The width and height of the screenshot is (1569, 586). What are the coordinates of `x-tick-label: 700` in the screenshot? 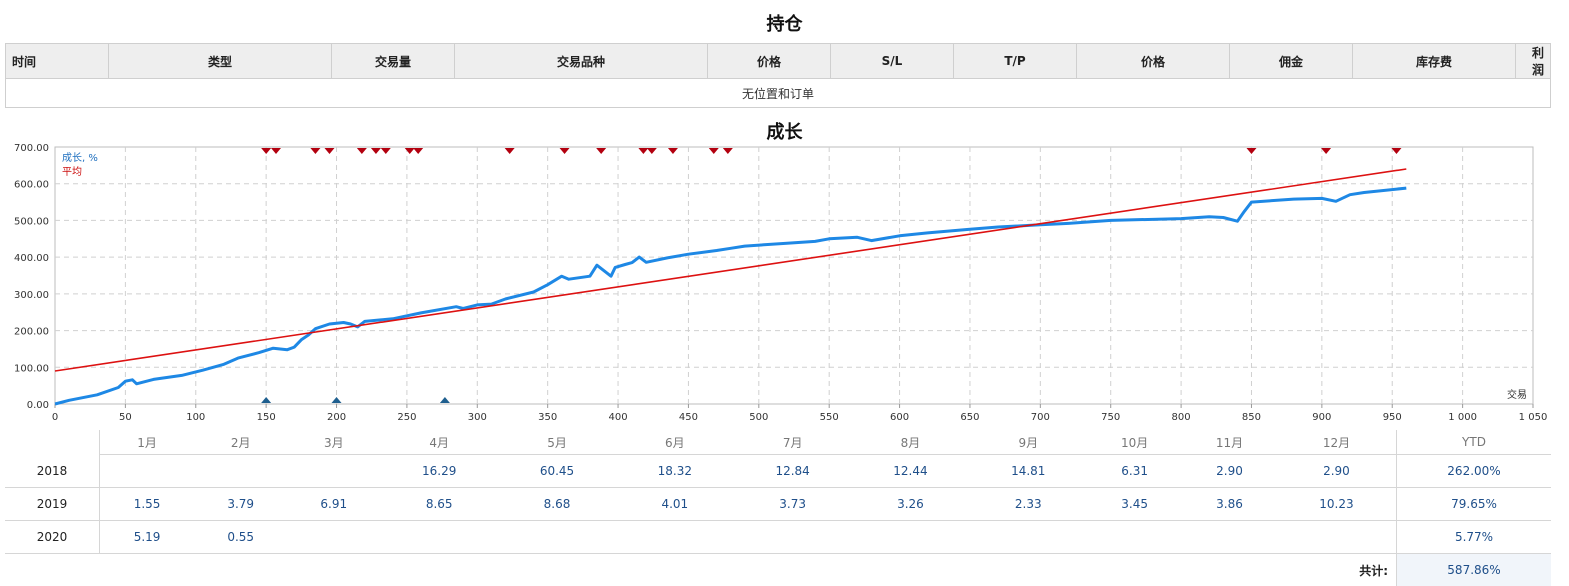 It's located at (1040, 417).